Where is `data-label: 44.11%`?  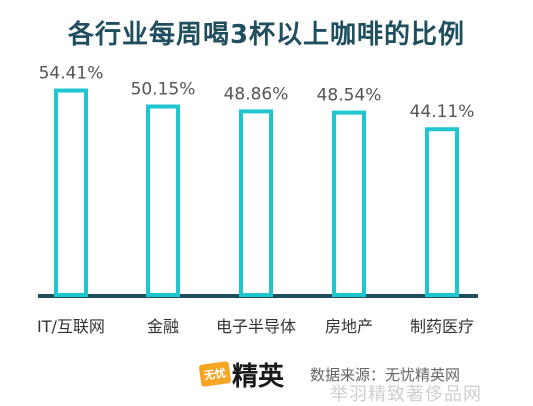
data-label: 44.11% is located at coordinates (442, 112).